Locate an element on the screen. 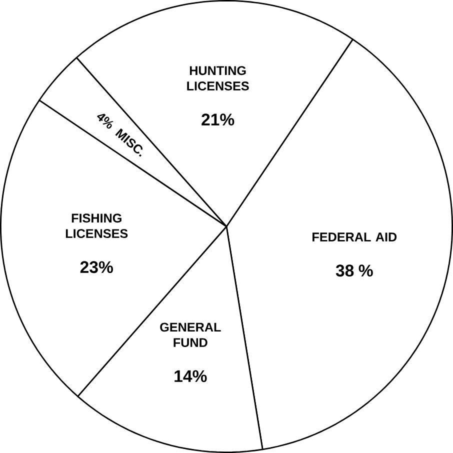  slice-label: FEDERAL AID is located at coordinates (354, 237).